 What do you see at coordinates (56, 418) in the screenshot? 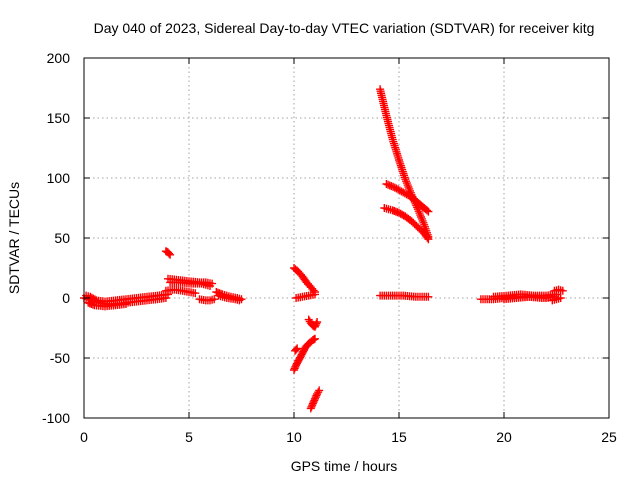
I see `y-tick-label: -100` at bounding box center [56, 418].